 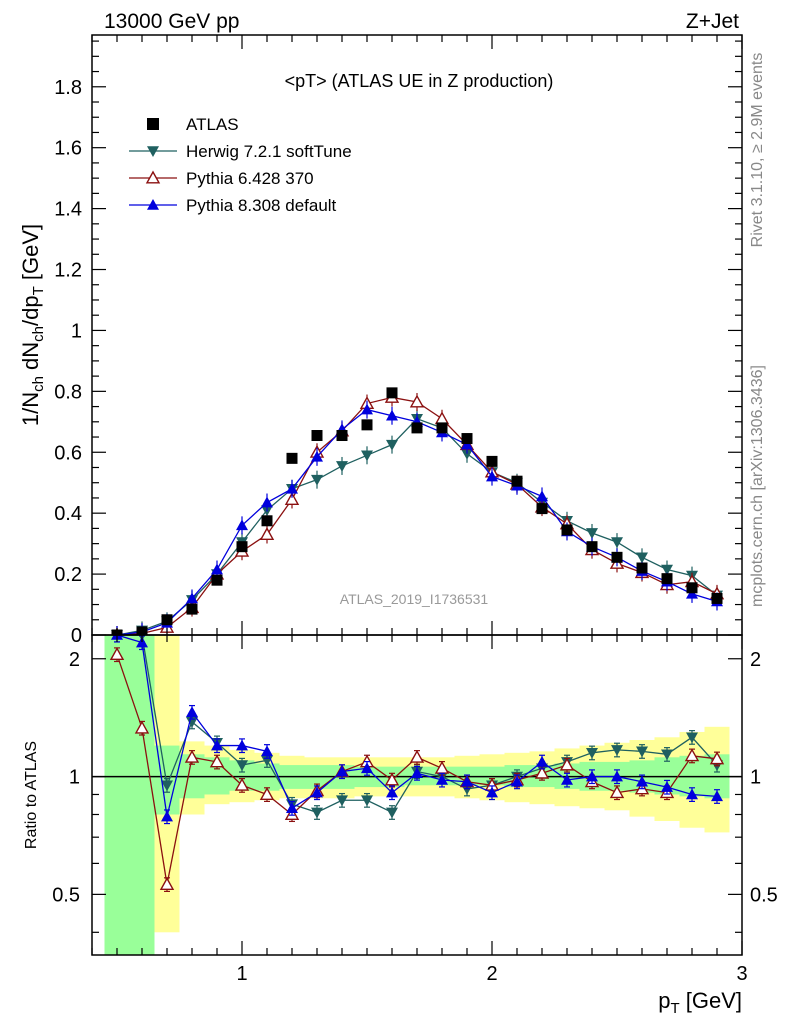 What do you see at coordinates (712, 21) in the screenshot?
I see `process-label: Z+Jet` at bounding box center [712, 21].